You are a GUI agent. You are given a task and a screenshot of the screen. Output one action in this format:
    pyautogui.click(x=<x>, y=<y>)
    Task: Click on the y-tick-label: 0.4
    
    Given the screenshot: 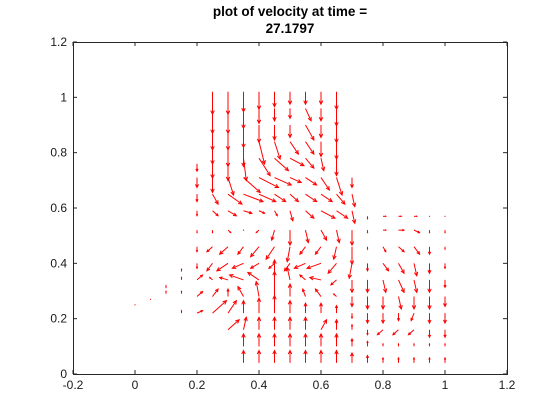 What is the action you would take?
    pyautogui.click(x=58, y=263)
    